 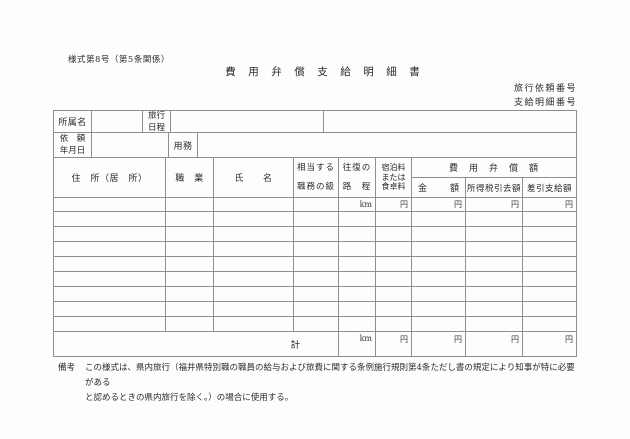 I want to click on col-header-amount: 金 額, so click(x=439, y=187).